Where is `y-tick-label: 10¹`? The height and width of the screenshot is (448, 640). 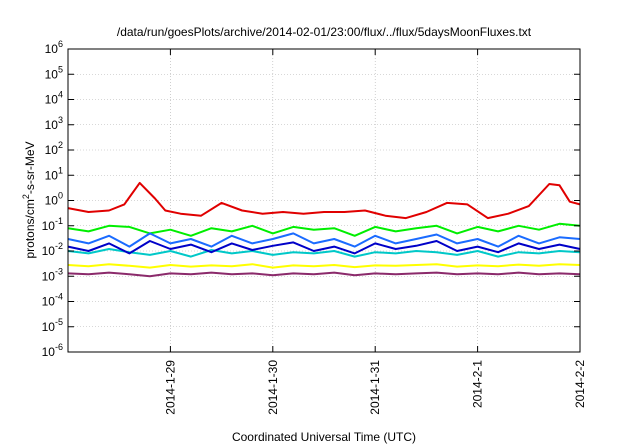
y-tick-label: 10¹ is located at coordinates (54, 173).